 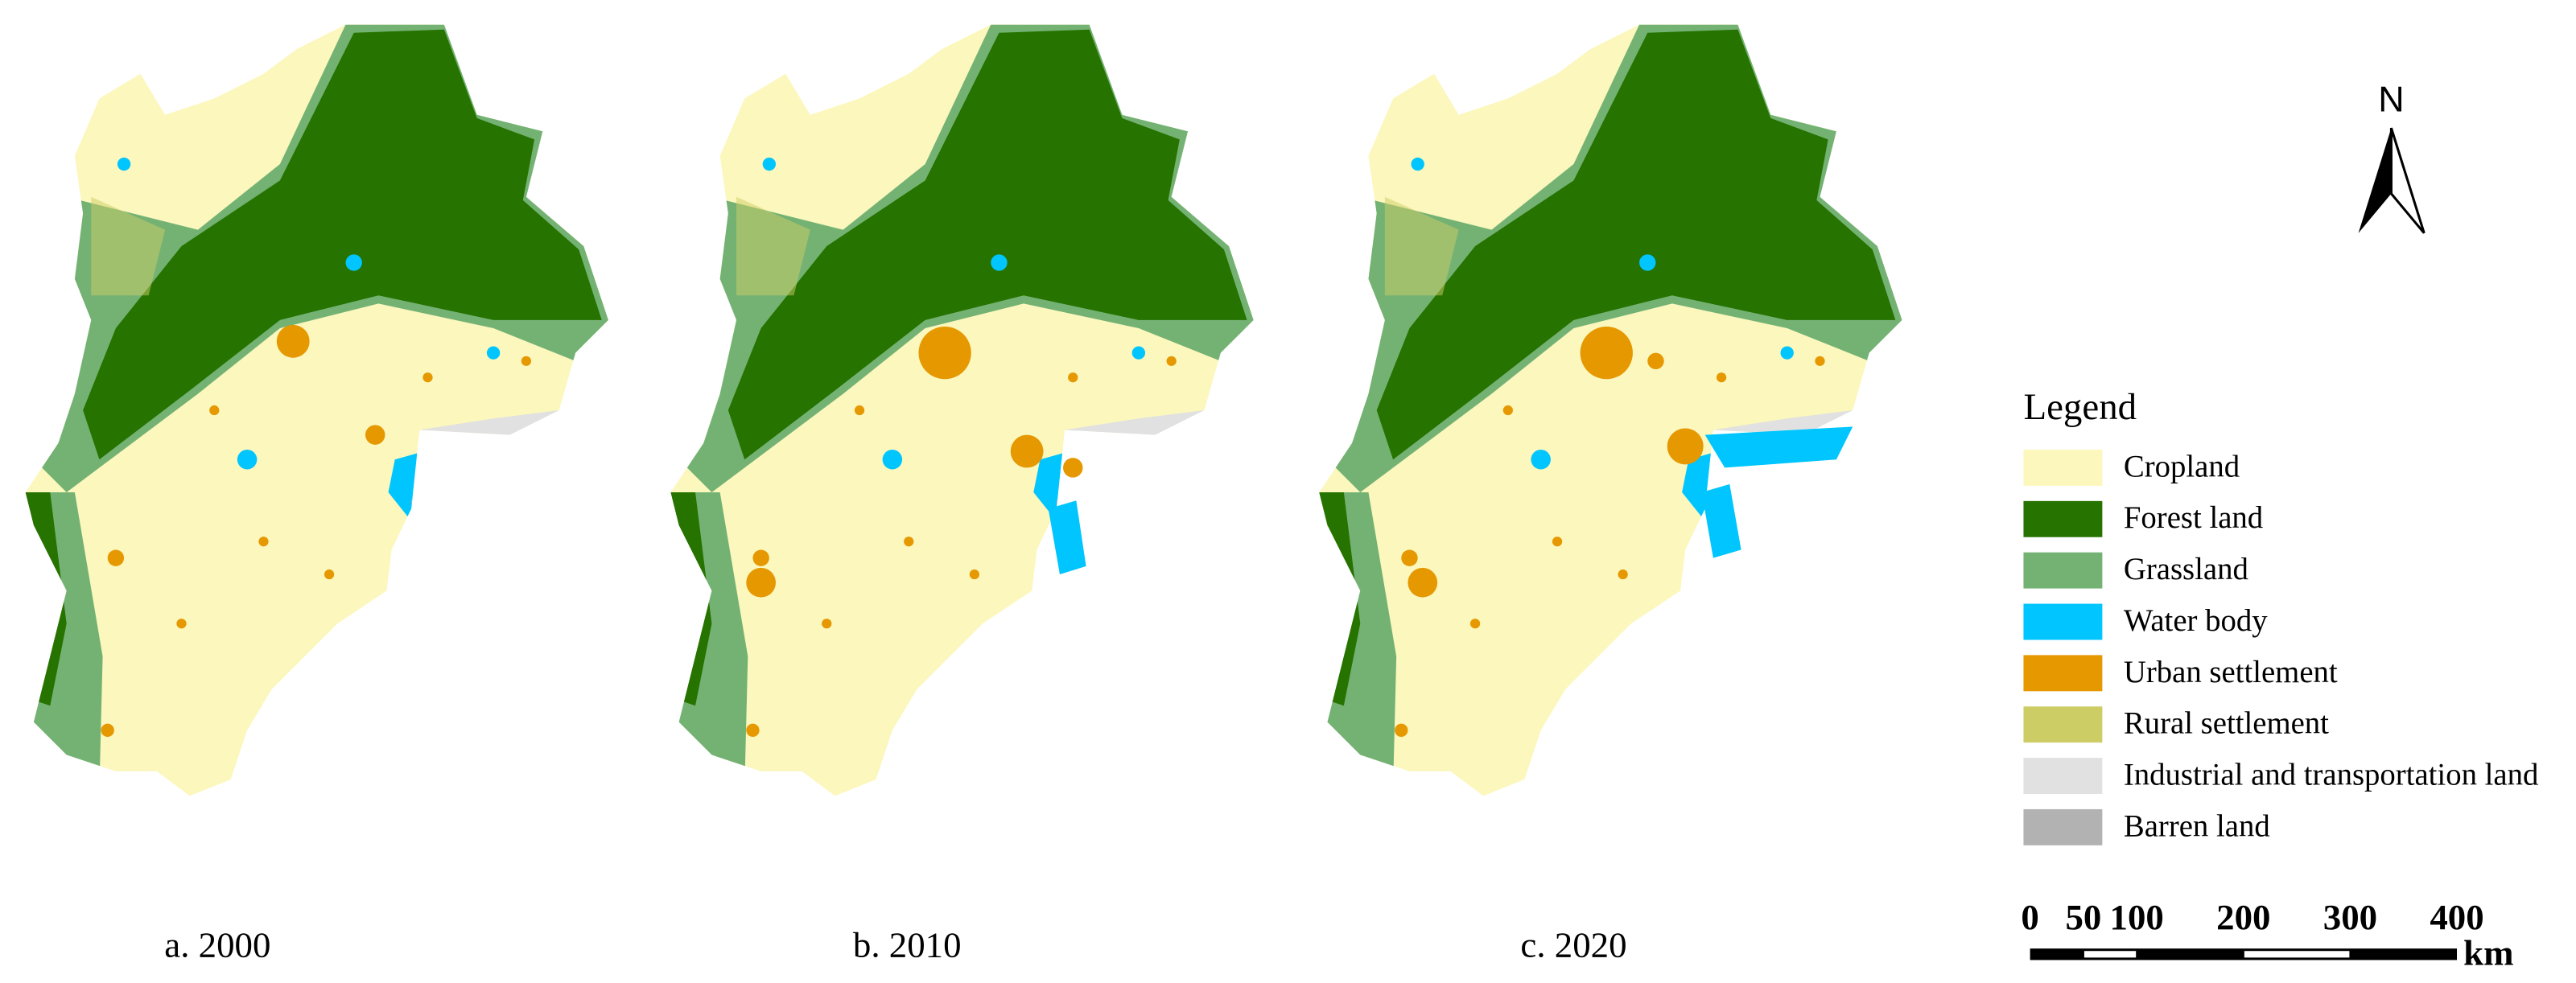 What do you see at coordinates (2029, 917) in the screenshot?
I see `scale-tick-label: 0` at bounding box center [2029, 917].